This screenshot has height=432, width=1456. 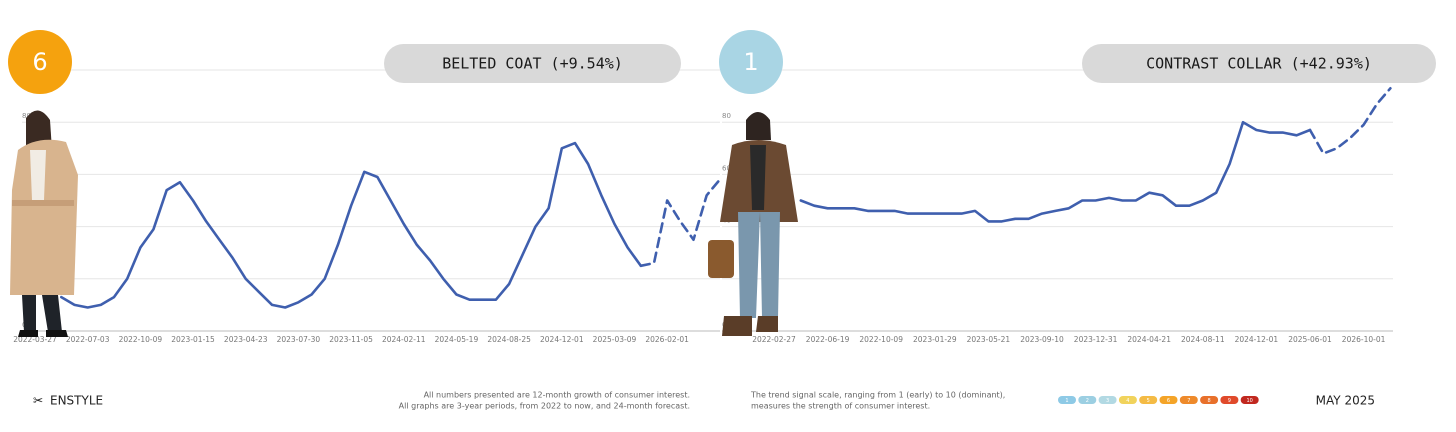 I want to click on signal-badge-label: 6, so click(x=39, y=62).